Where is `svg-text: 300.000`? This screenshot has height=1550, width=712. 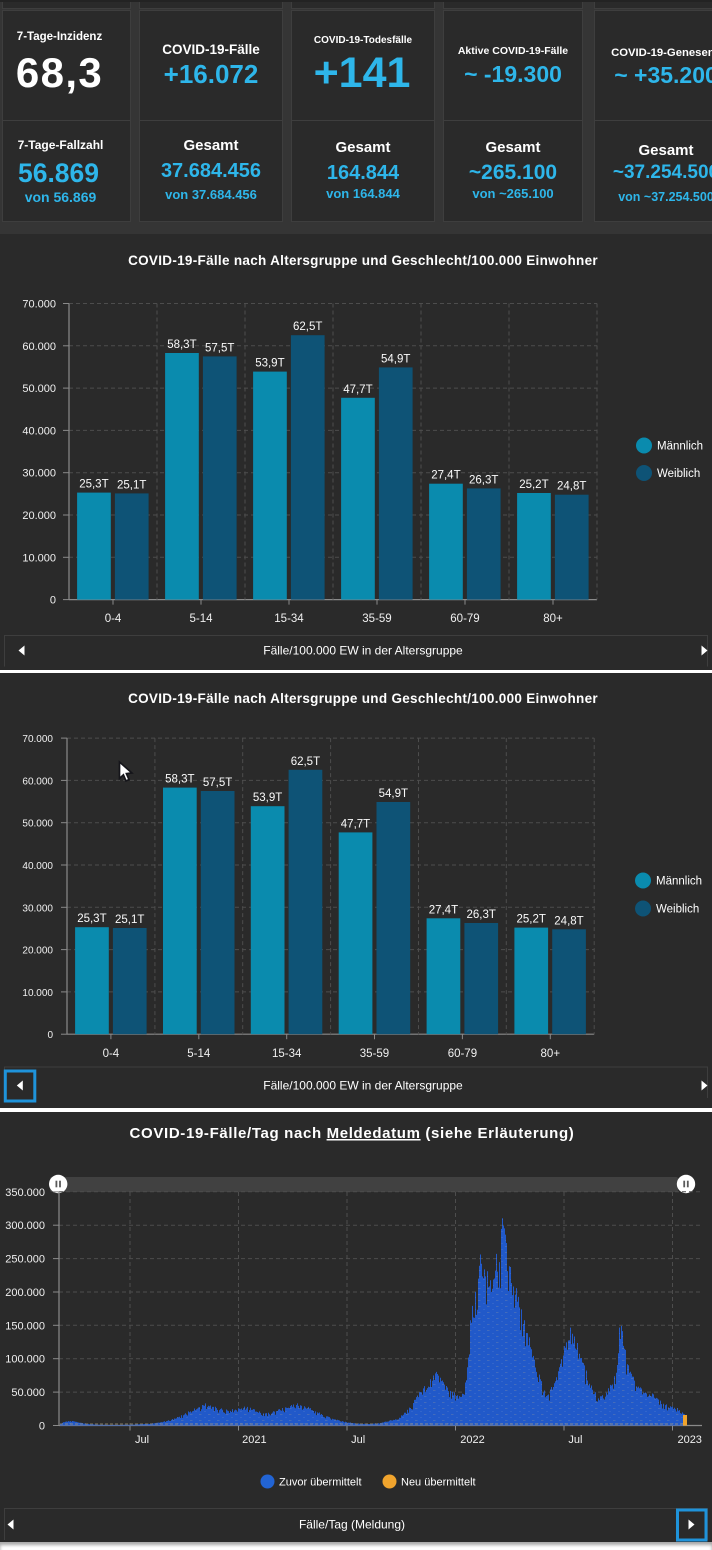
svg-text: 300.000 is located at coordinates (25, 1226).